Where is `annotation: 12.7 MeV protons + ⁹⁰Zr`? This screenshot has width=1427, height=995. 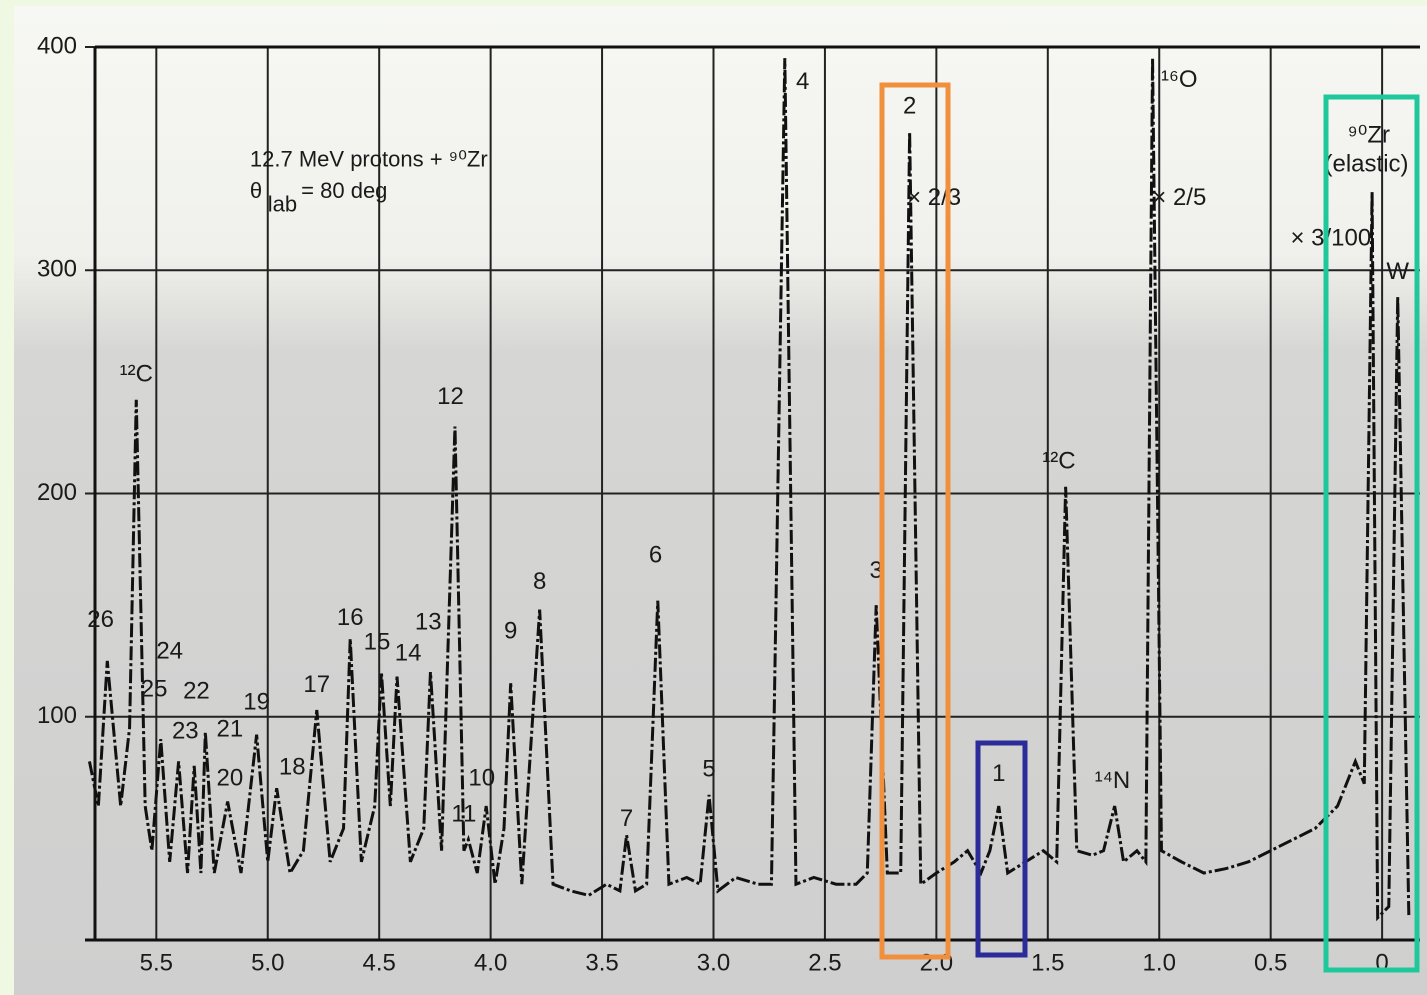 annotation: 12.7 MeV protons + ⁹⁰Zr is located at coordinates (369, 159).